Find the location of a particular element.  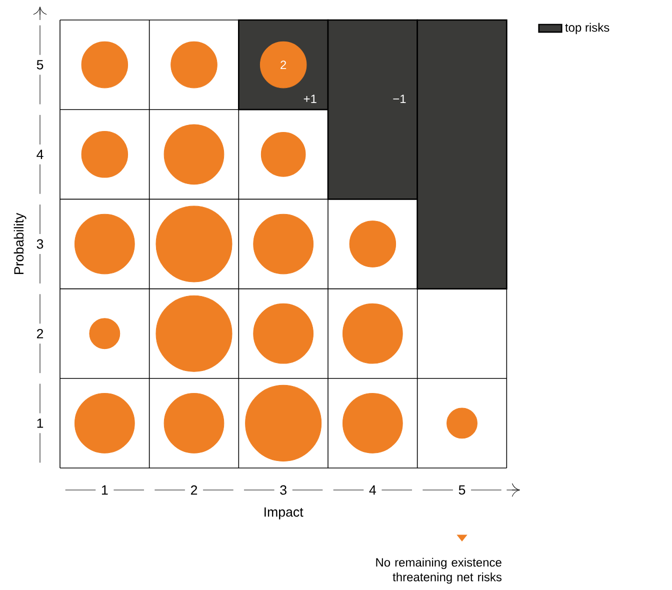

legend-label: top risks is located at coordinates (587, 28).